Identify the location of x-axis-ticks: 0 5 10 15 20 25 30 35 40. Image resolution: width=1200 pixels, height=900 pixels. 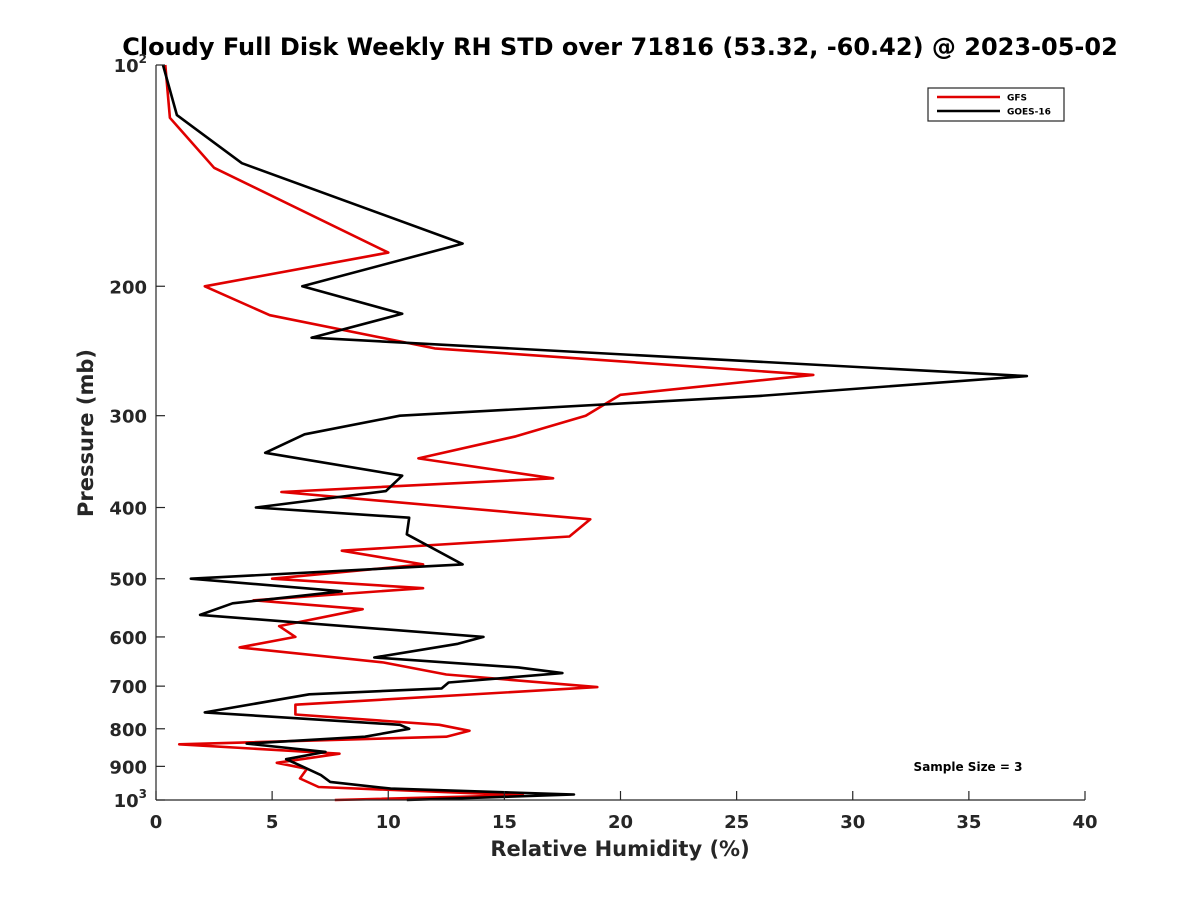
(624, 812).